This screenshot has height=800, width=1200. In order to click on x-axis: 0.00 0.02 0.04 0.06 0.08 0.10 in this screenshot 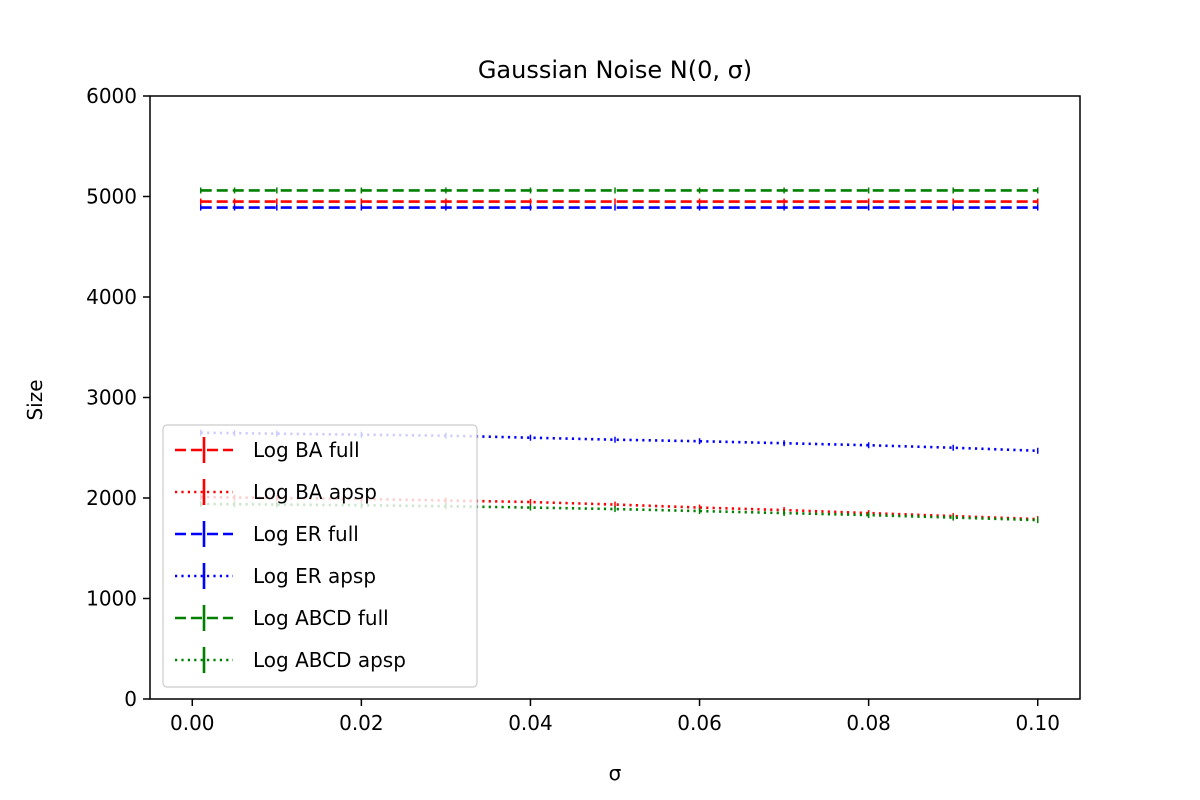, I will do `click(615, 717)`.